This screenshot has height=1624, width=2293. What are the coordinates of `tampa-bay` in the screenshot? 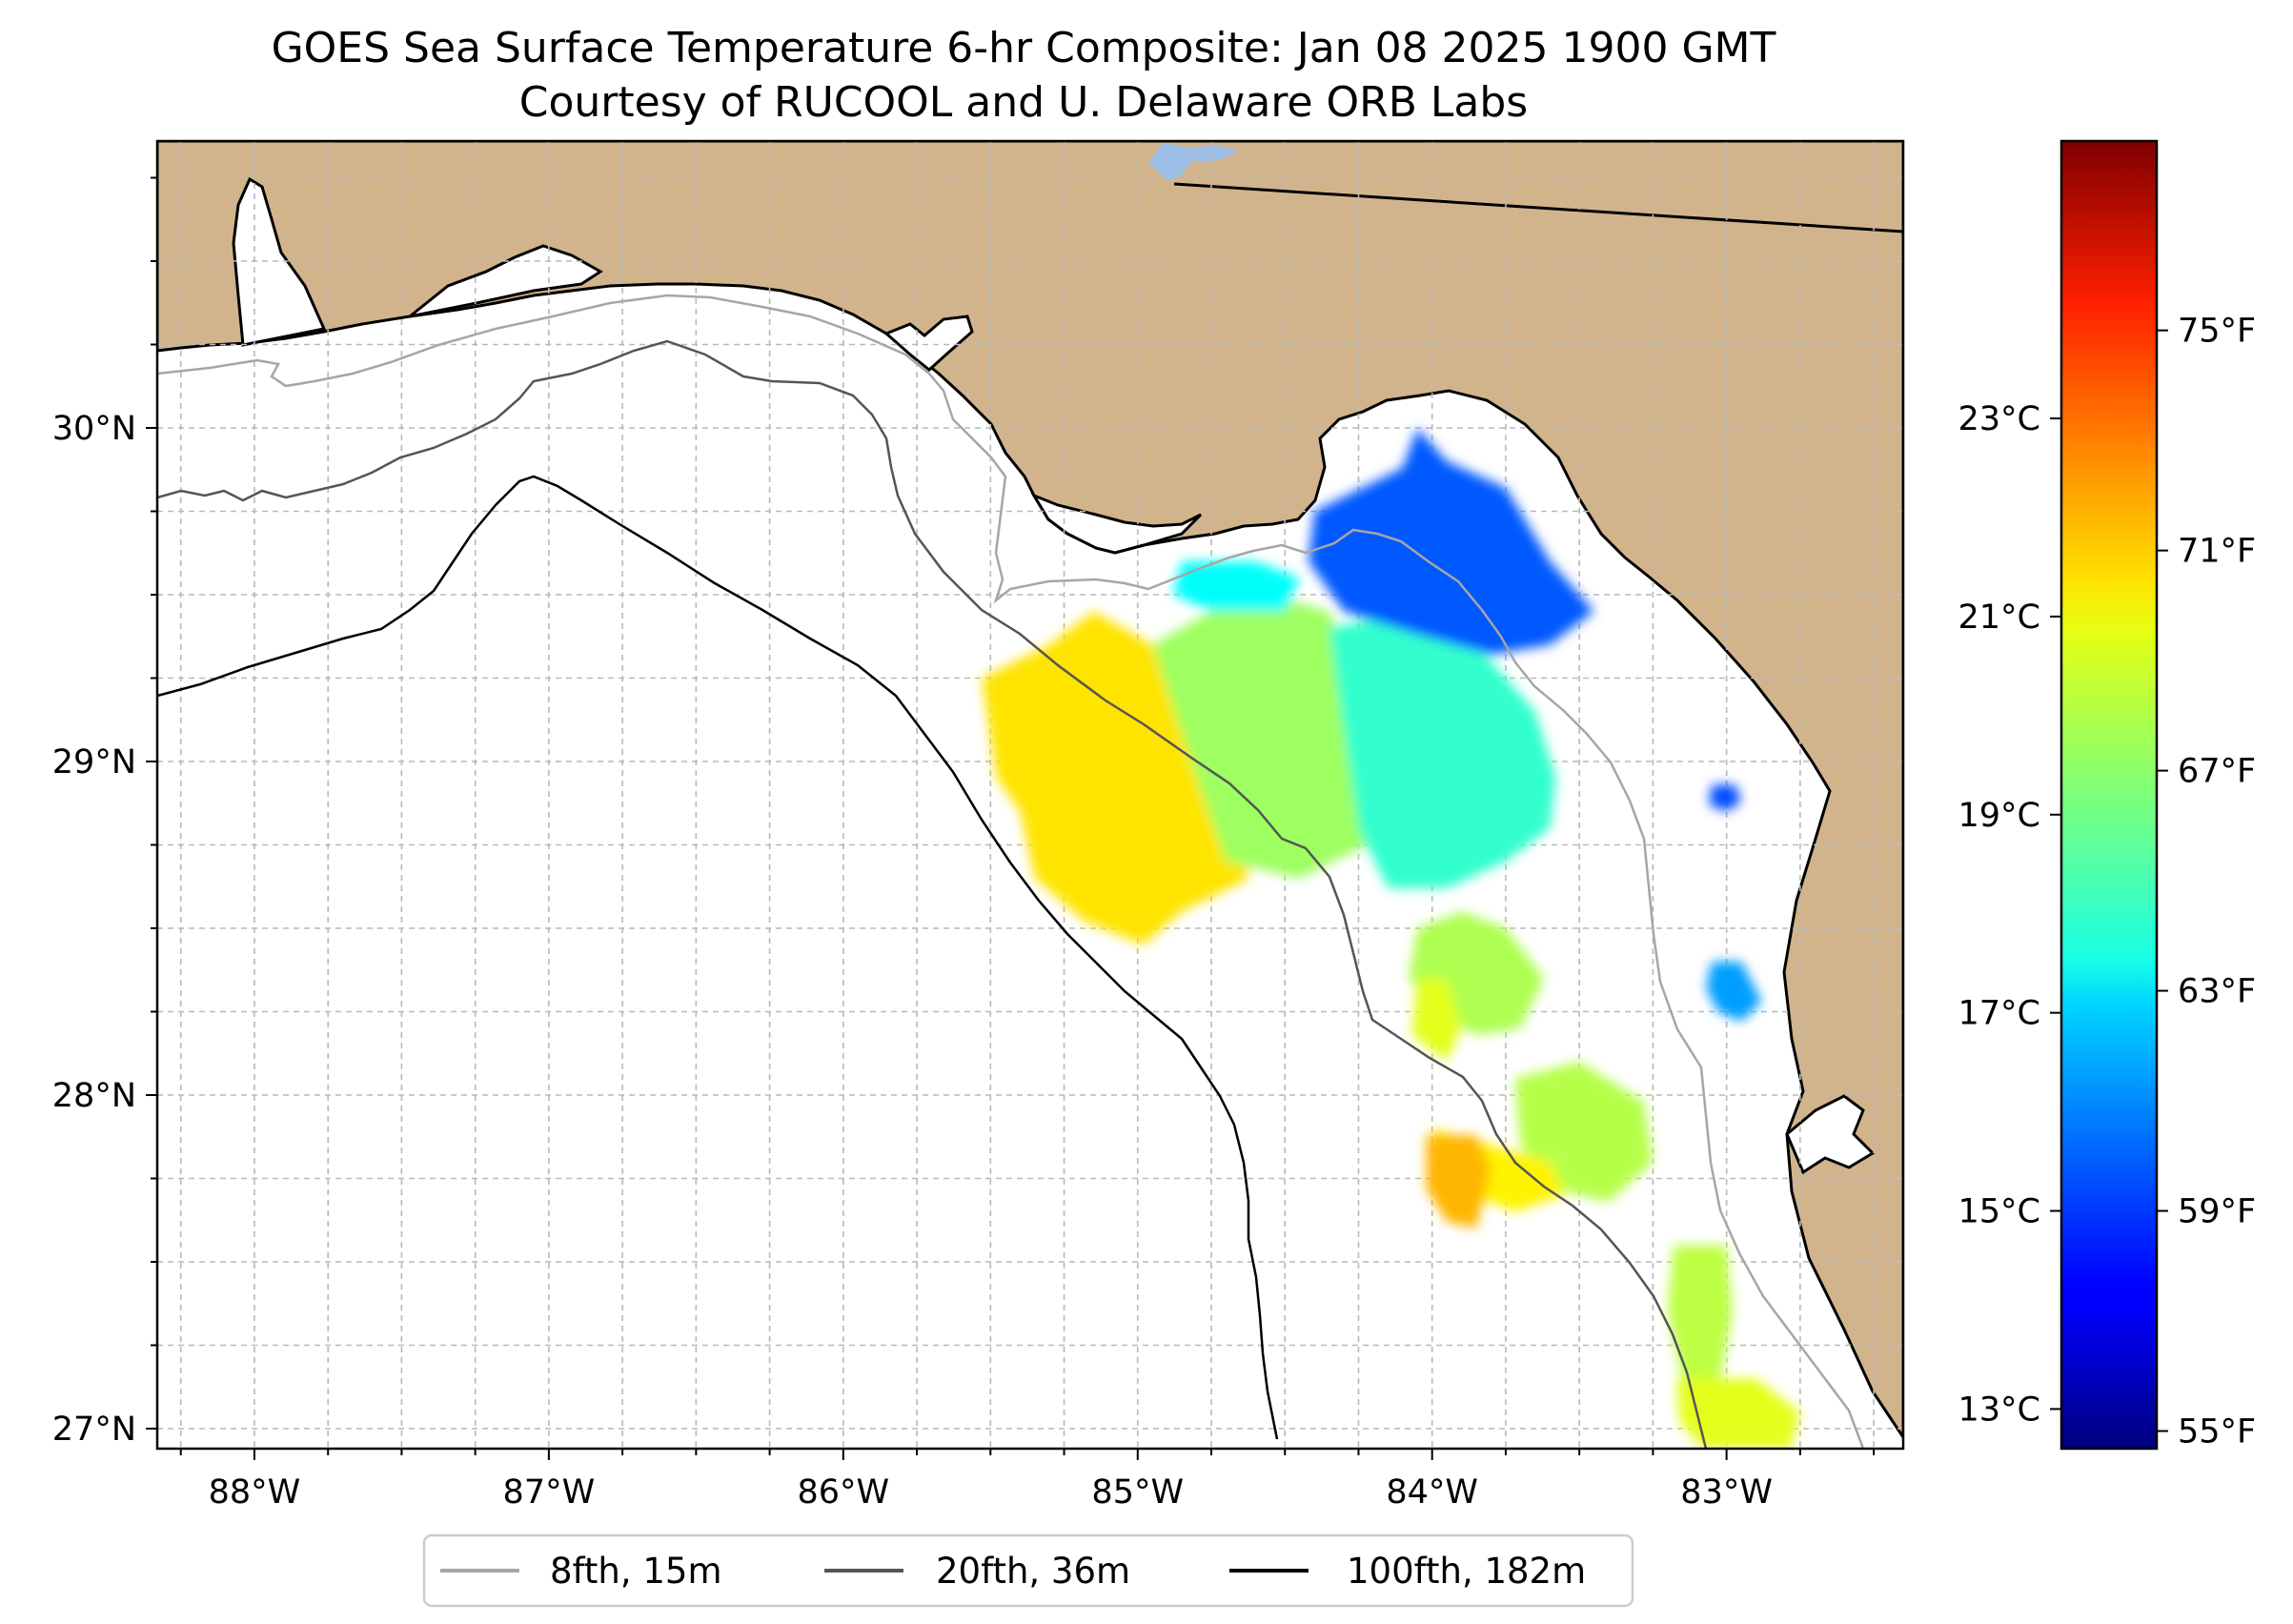 It's located at (1831, 1134).